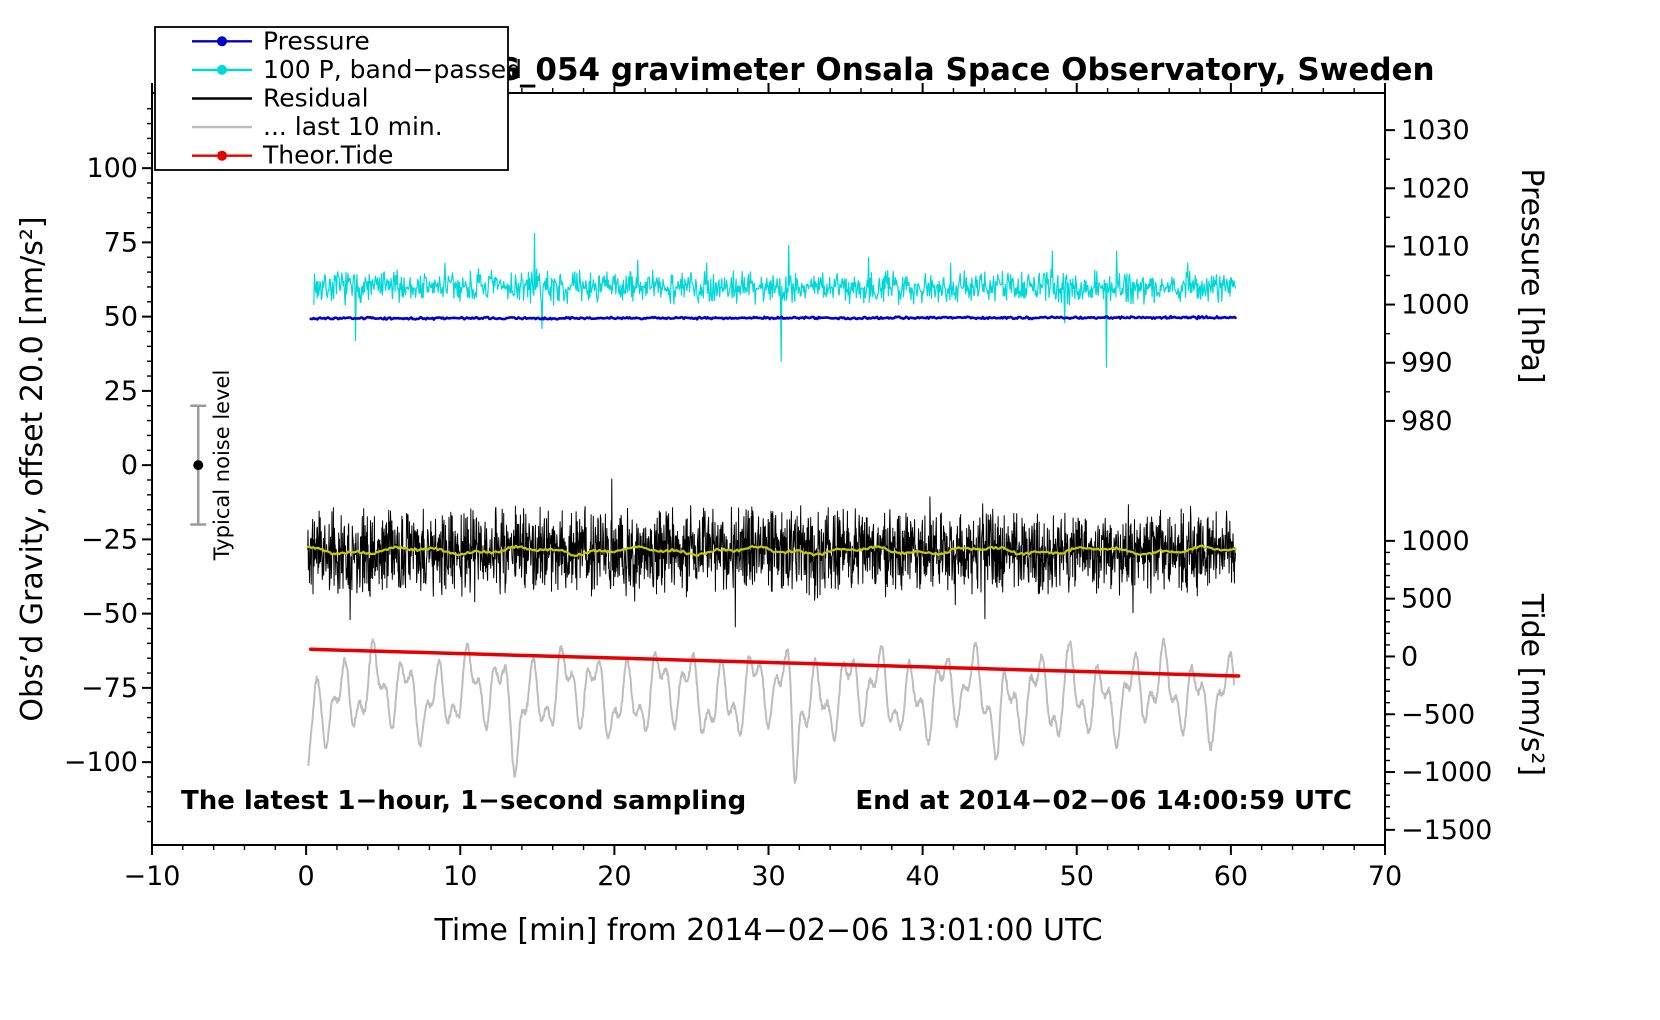 Image resolution: width=1660 pixels, height=1020 pixels. Describe the element at coordinates (922, 876) in the screenshot. I see `svg-text: 40` at that location.